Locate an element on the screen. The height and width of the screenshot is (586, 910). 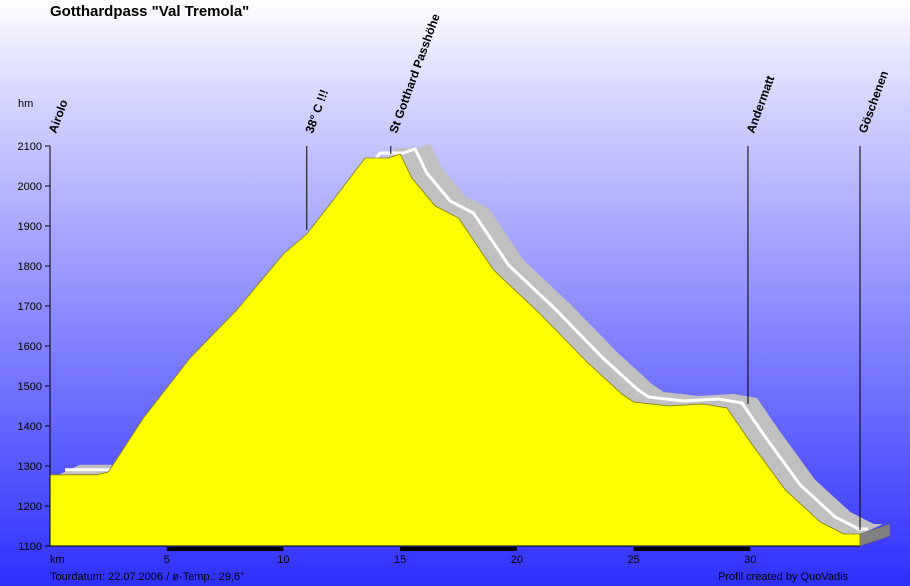
marker-label: St Gotthard Passhöhe is located at coordinates (414, 74).